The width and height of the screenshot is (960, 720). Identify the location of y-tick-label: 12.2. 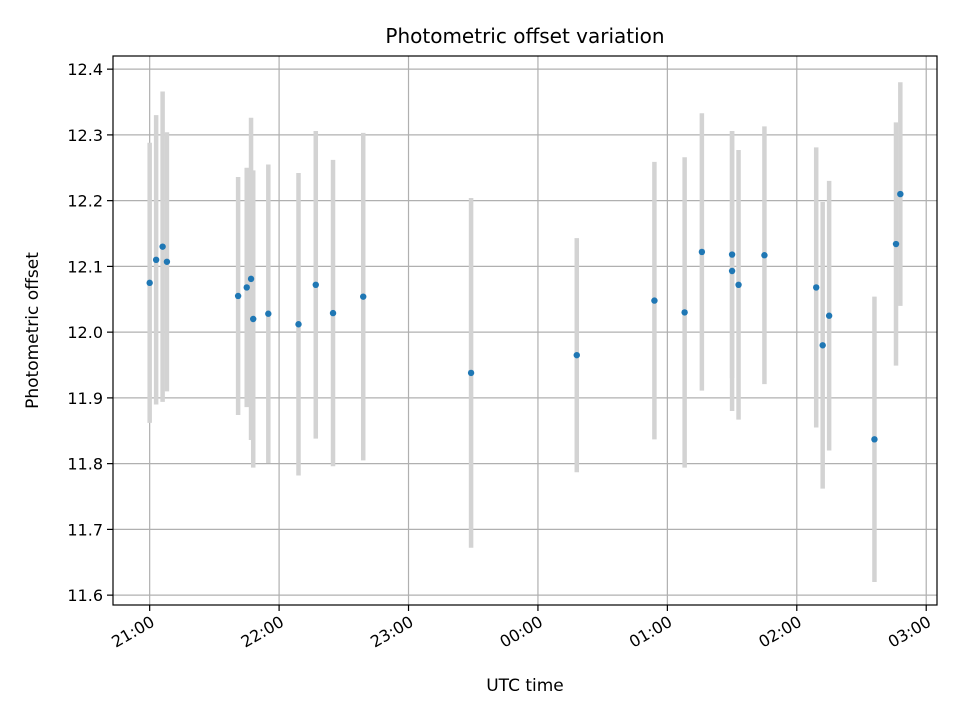
(85, 201).